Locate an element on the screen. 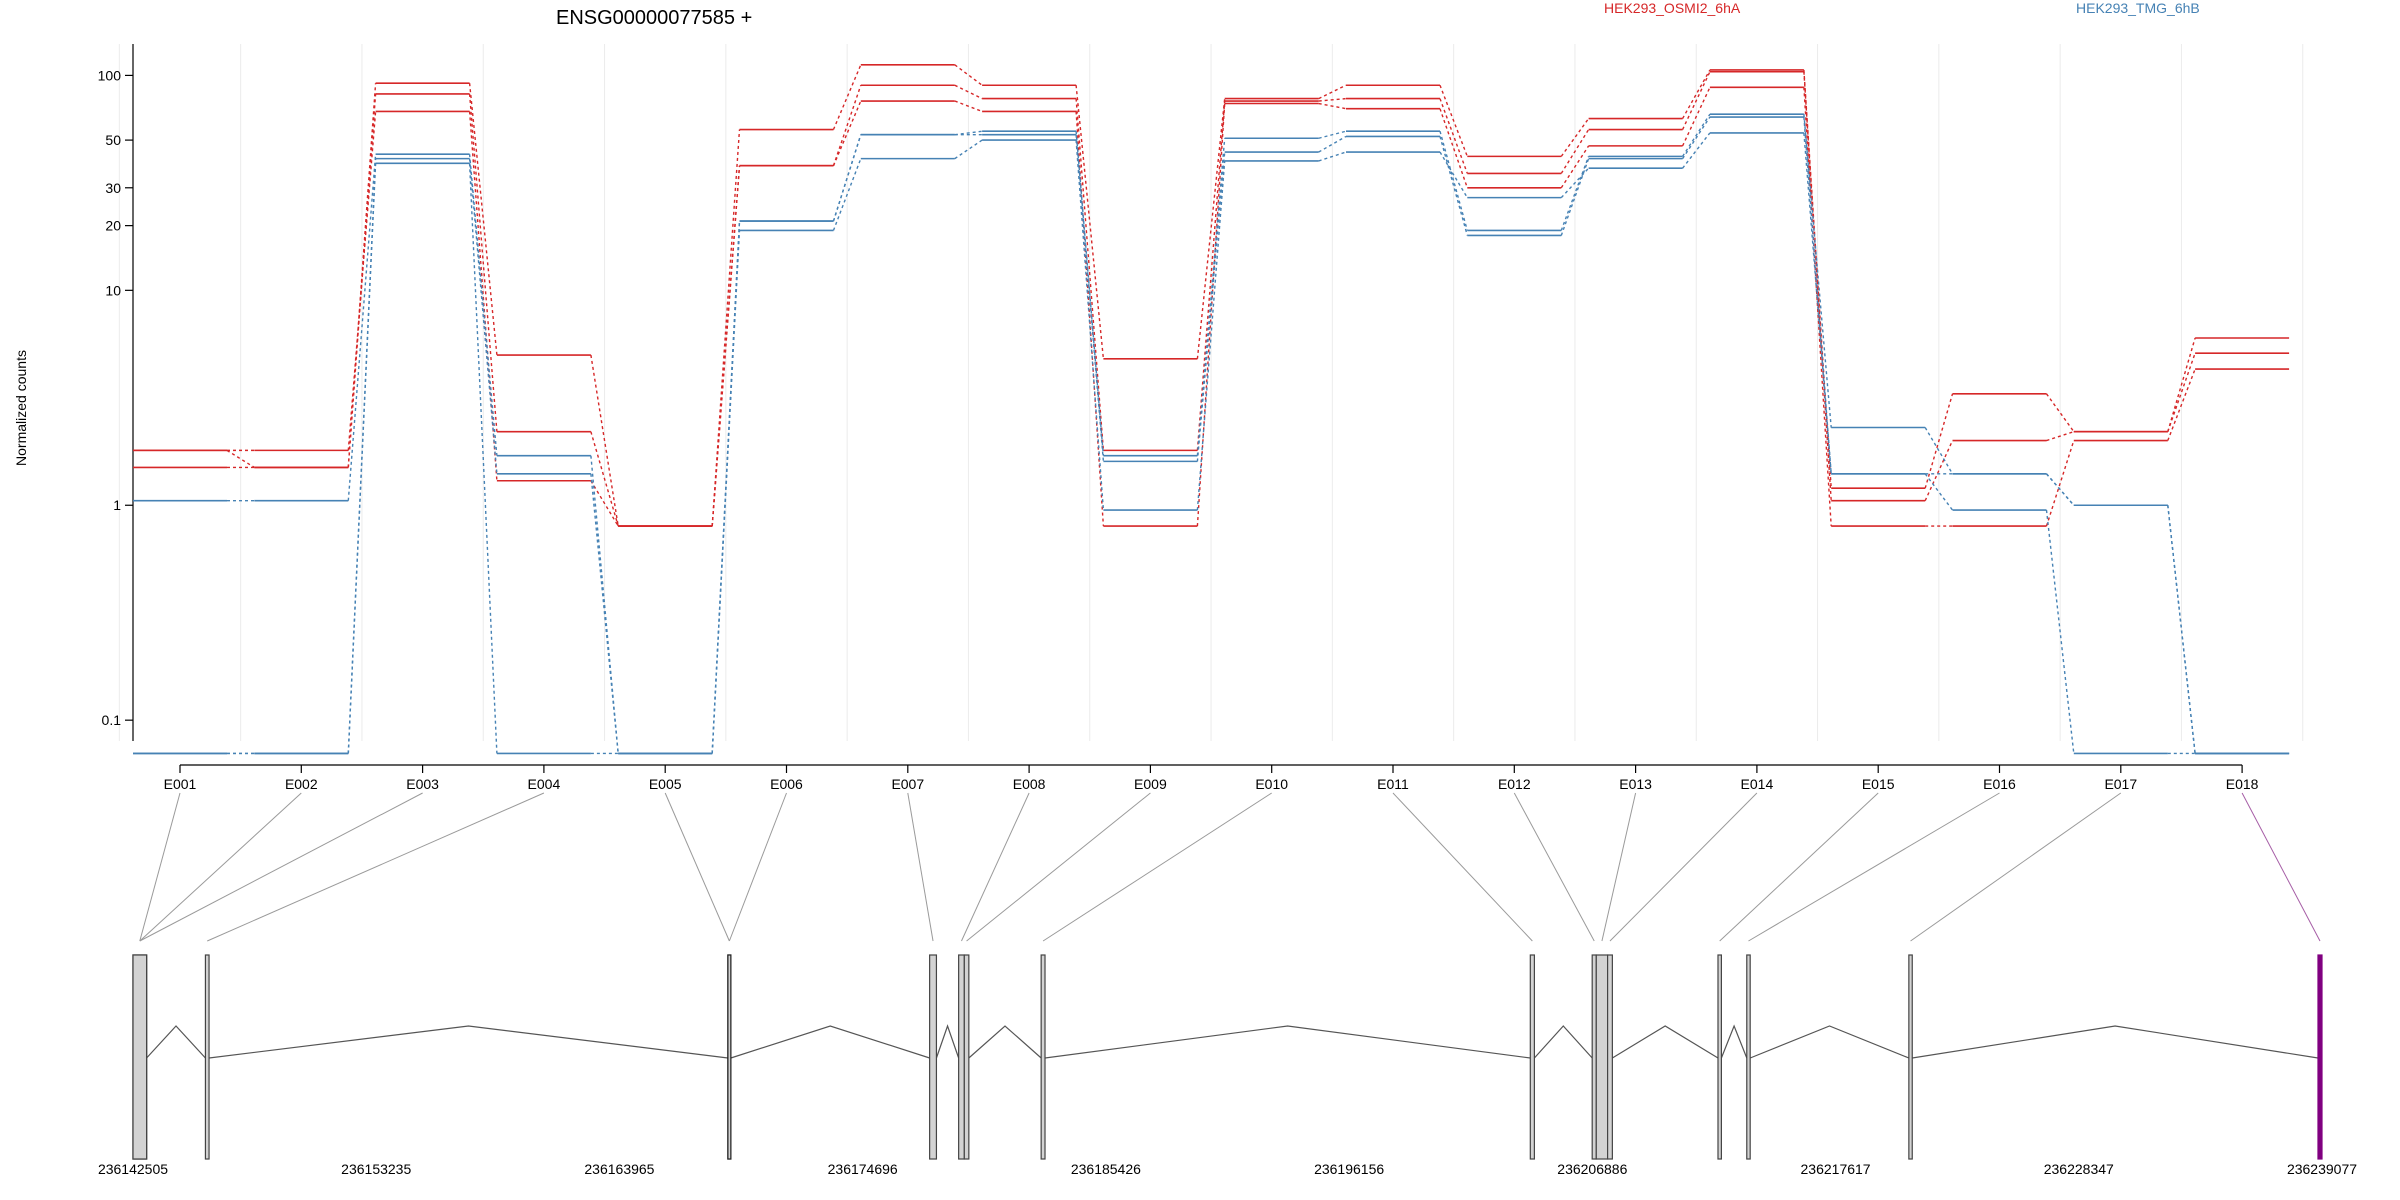 The height and width of the screenshot is (1200, 2400). genomic-coordinate-label: 236185426 is located at coordinates (1106, 1169).